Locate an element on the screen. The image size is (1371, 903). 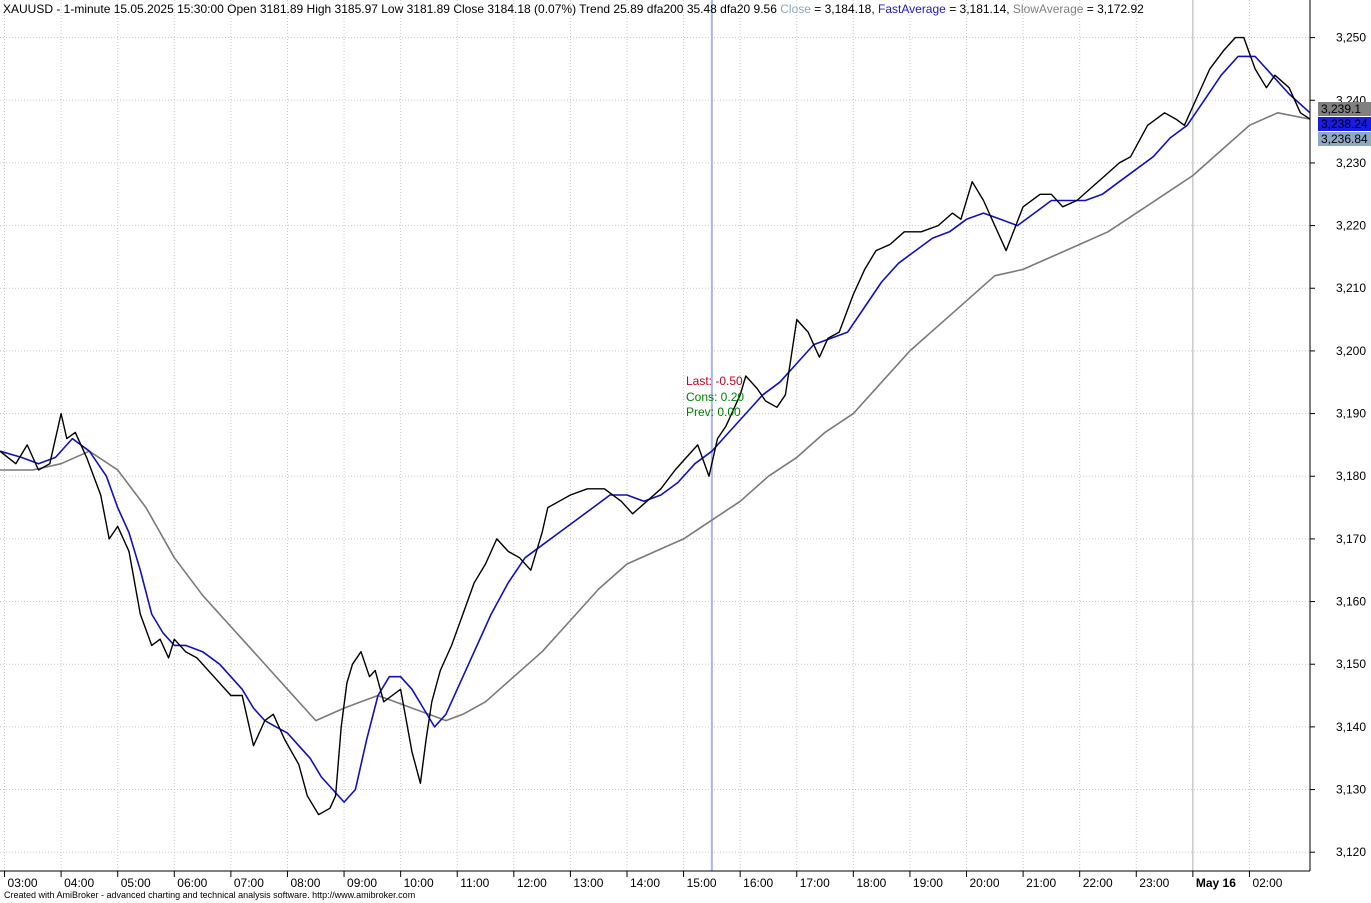
y-tick-label: 3,230 is located at coordinates (1351, 163).